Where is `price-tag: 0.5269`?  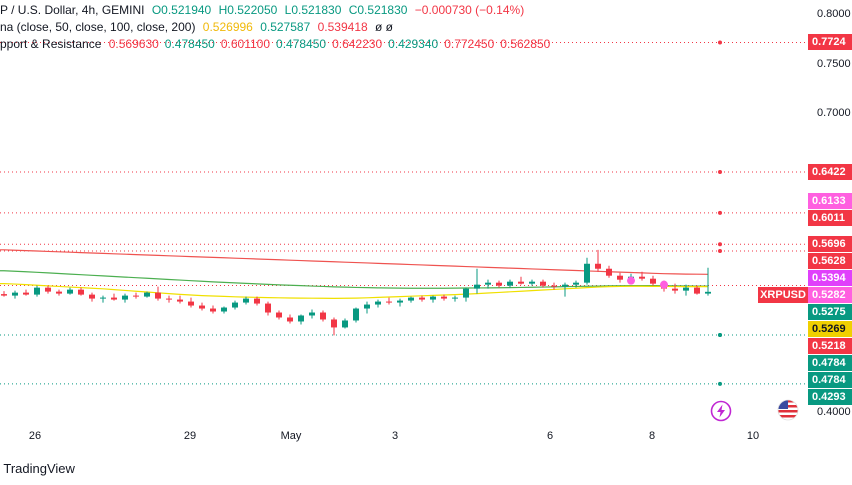
price-tag: 0.5269 is located at coordinates (830, 329).